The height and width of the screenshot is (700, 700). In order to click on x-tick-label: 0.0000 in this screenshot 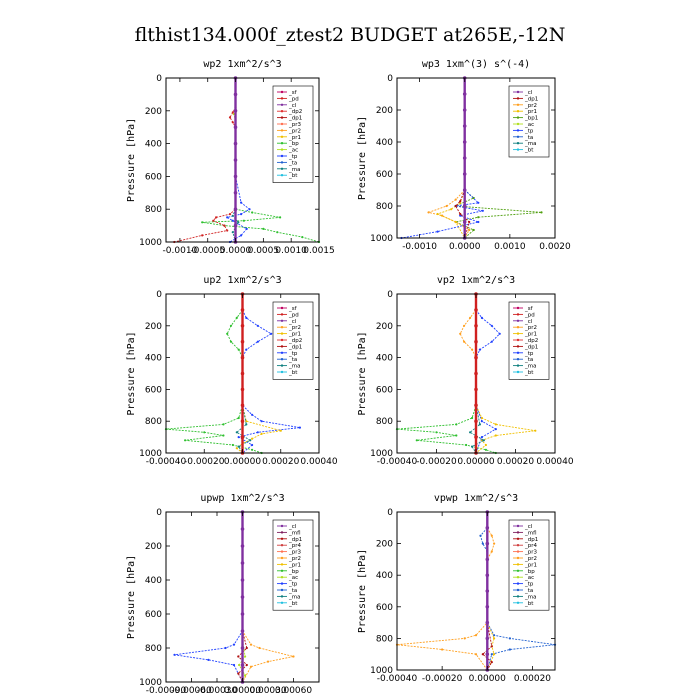, I will do `click(236, 251)`.